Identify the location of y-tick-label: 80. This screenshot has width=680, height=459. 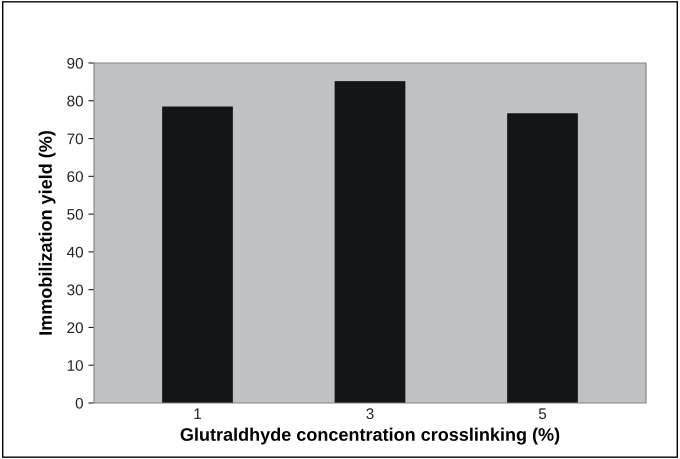
(75, 101).